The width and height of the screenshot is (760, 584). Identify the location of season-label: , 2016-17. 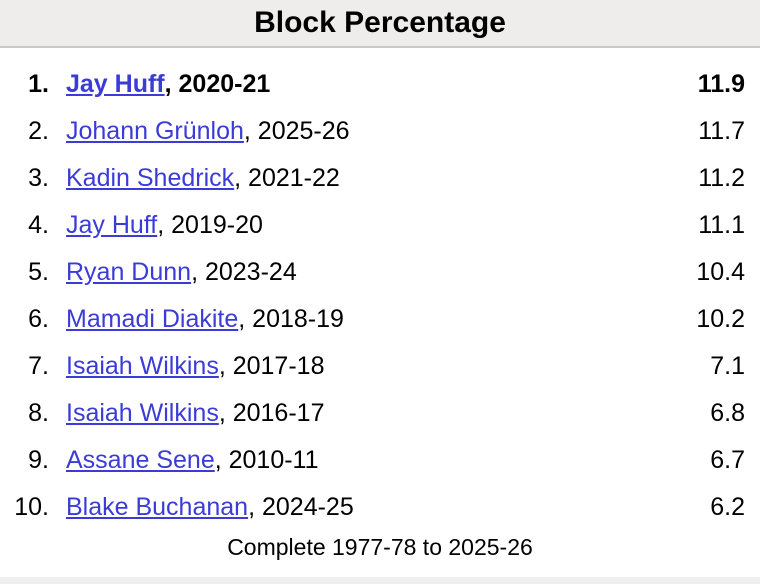
(271, 413).